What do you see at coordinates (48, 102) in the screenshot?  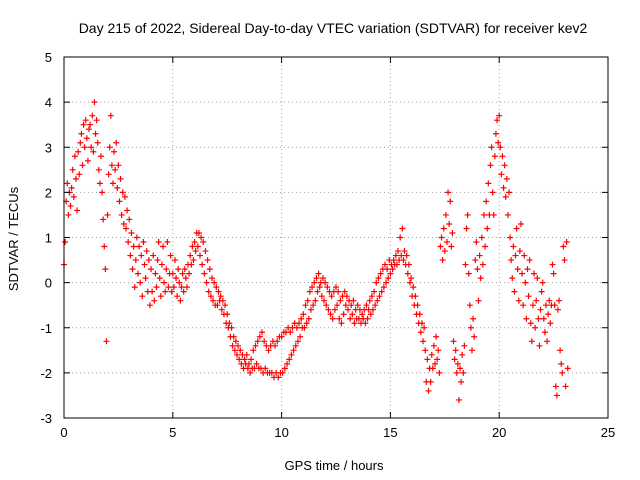 I see `y-tick-label: 4` at bounding box center [48, 102].